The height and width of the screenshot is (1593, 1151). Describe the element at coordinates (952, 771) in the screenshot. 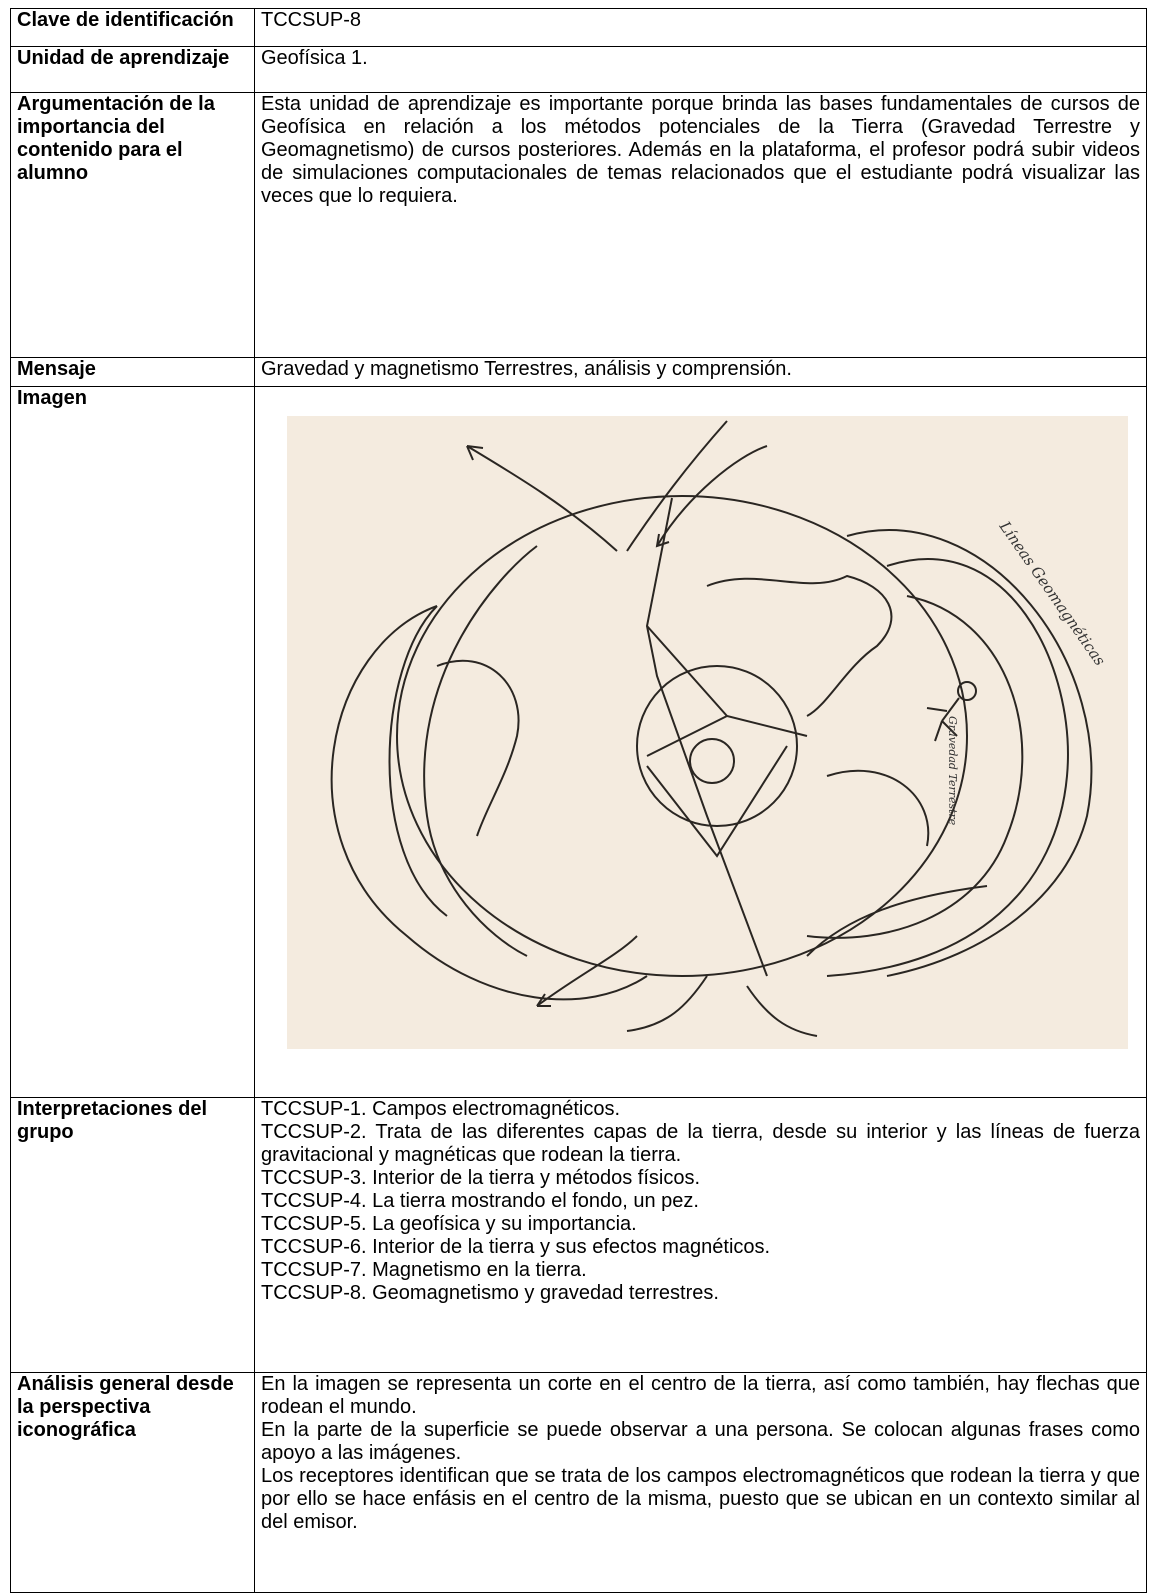

I see `annotation: Gravedad Terrestre` at that location.